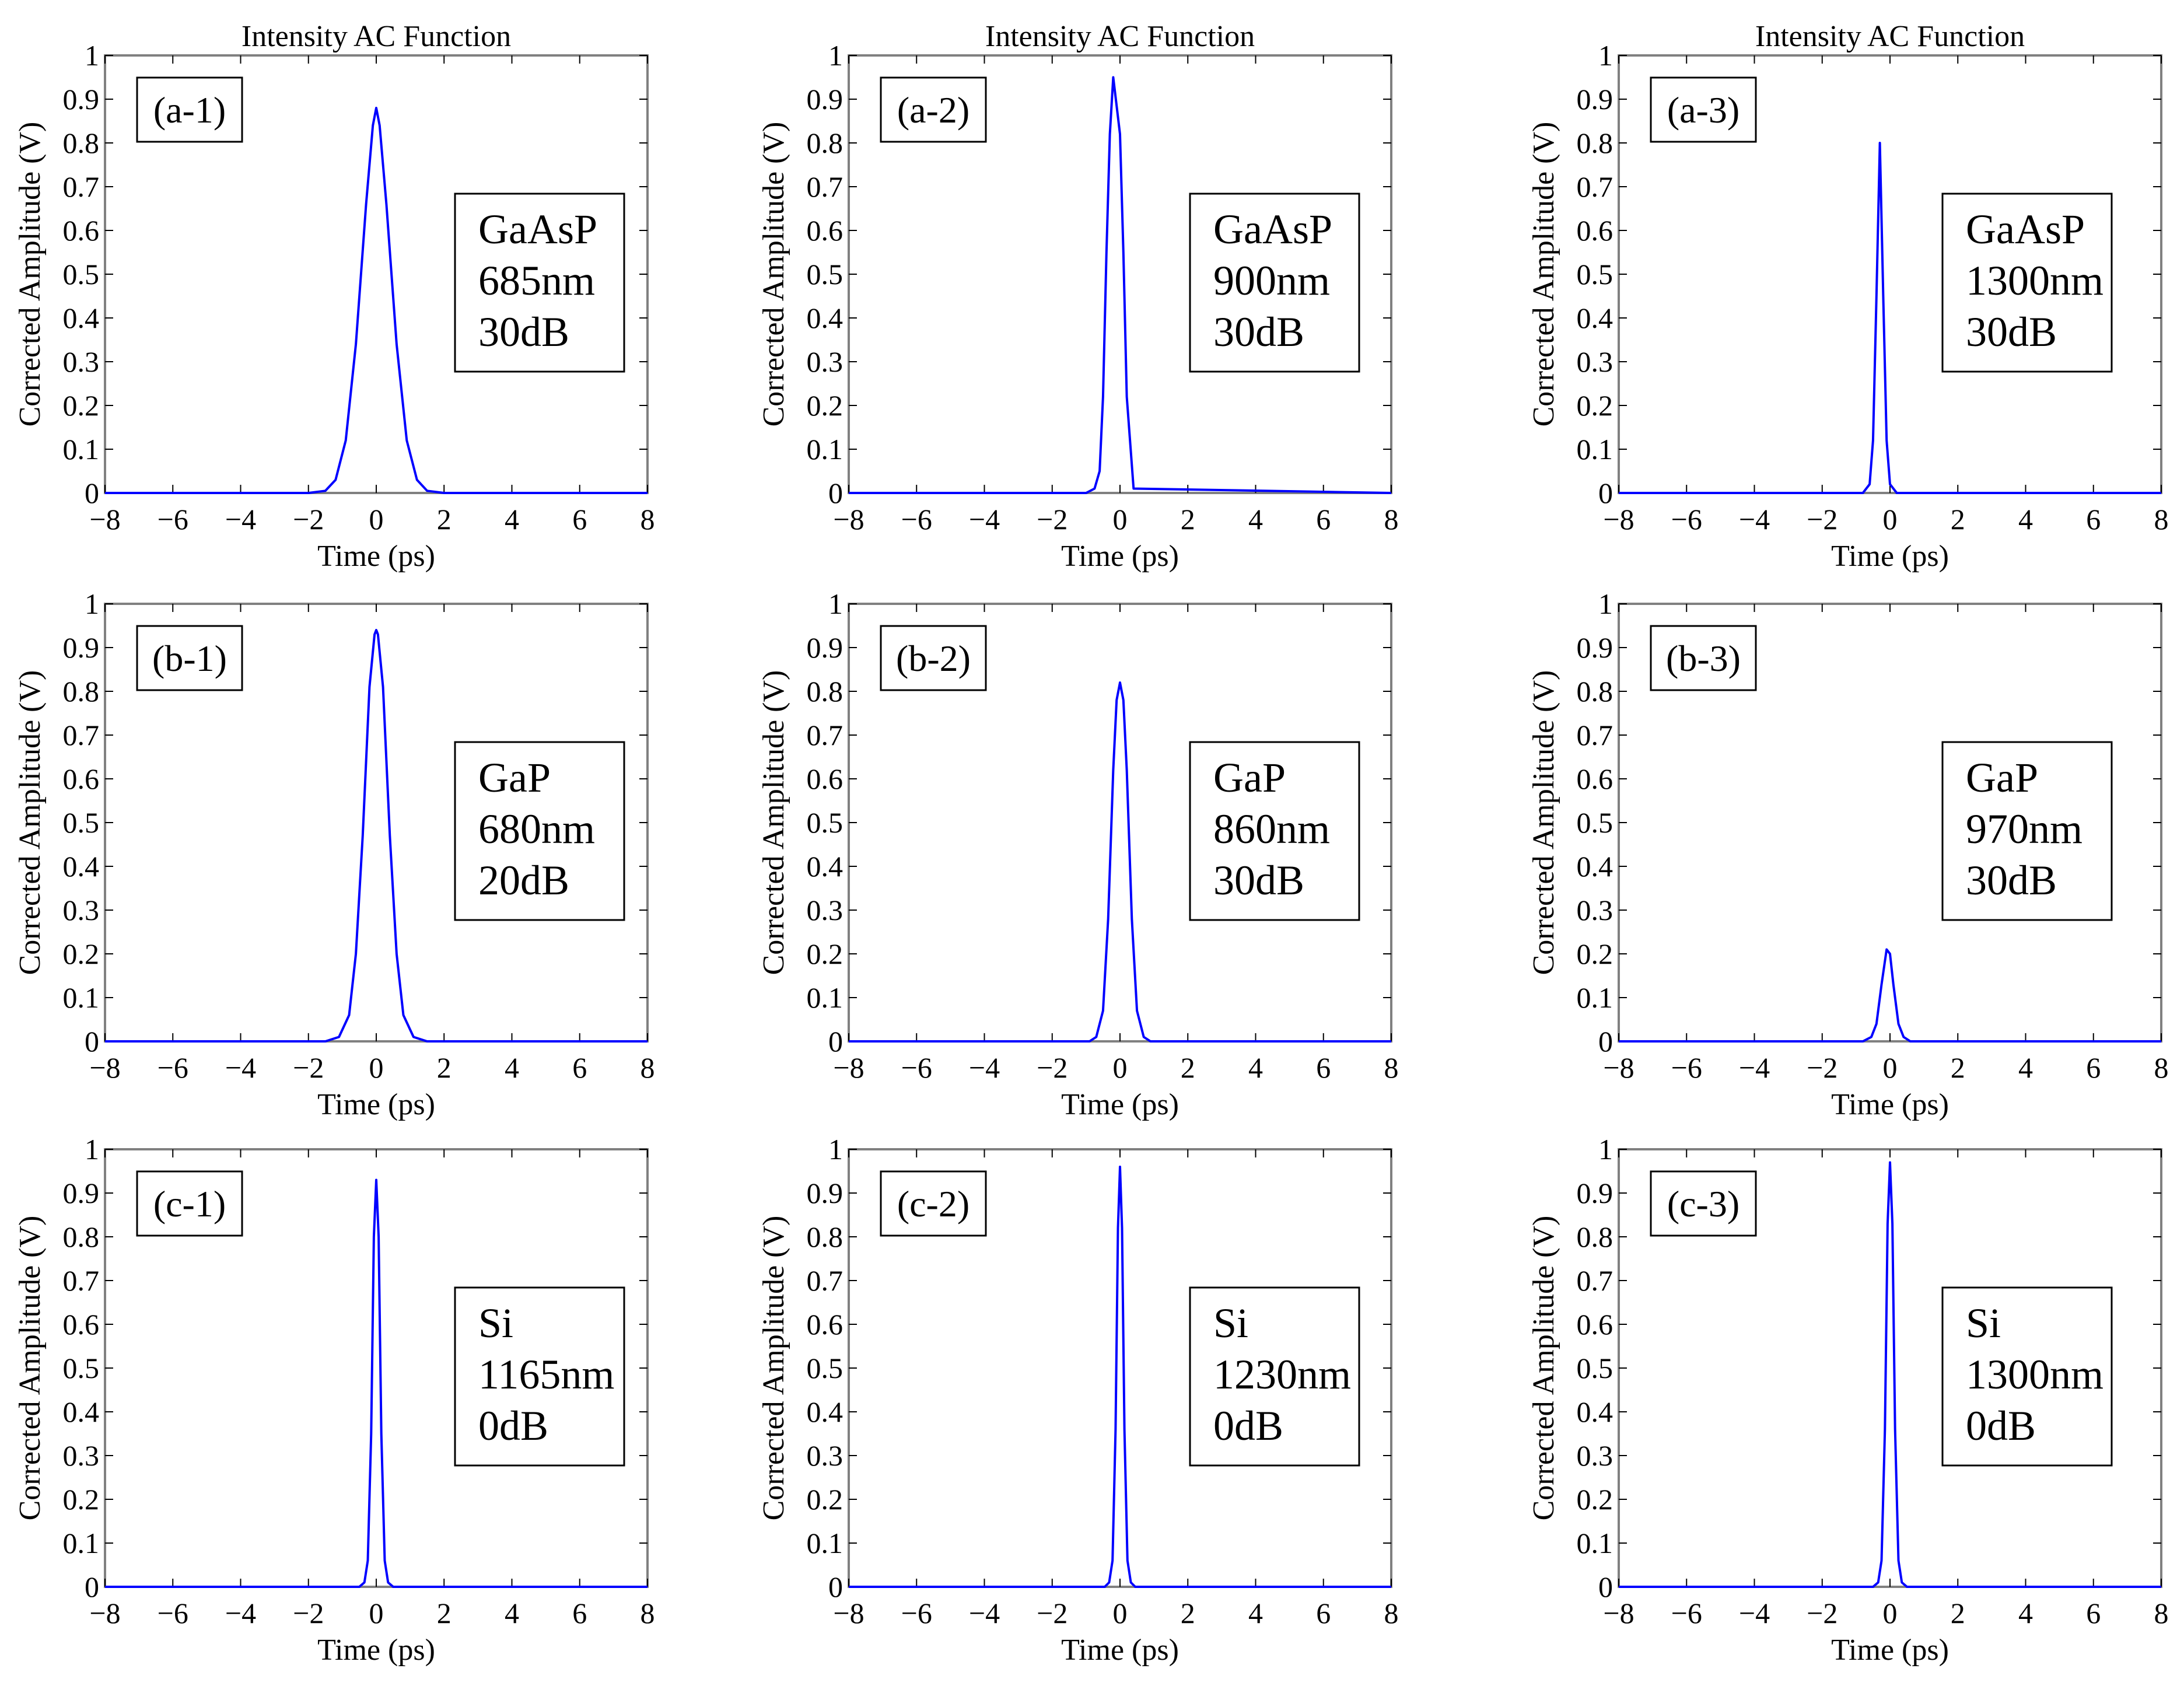 Image resolution: width=2184 pixels, height=1686 pixels. I want to click on y-tick-label: 0.5, so click(81, 1368).